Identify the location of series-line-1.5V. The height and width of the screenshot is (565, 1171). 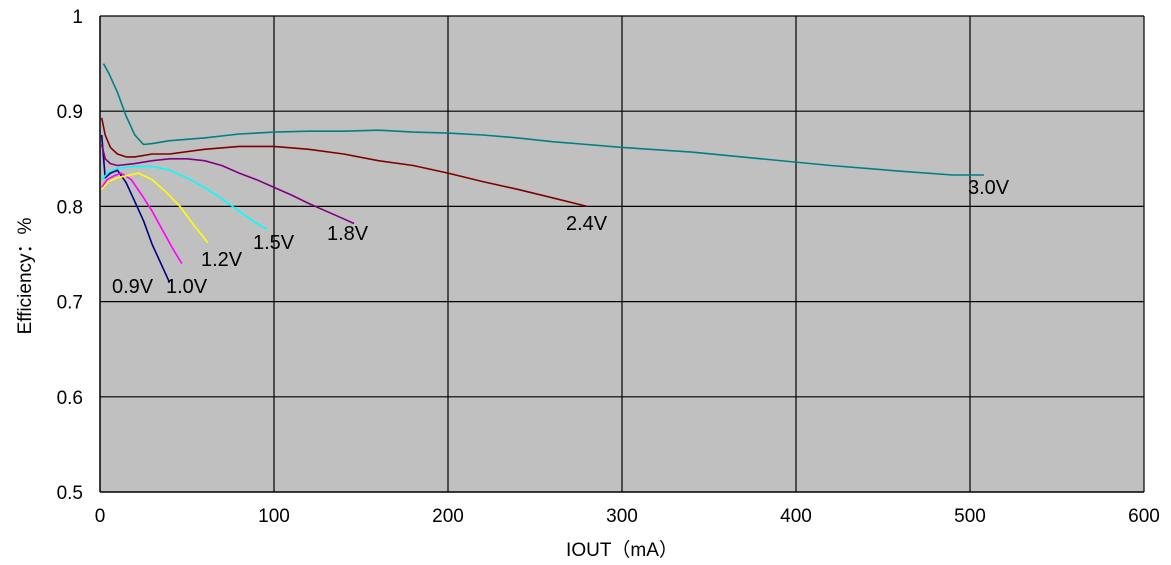
(184, 197).